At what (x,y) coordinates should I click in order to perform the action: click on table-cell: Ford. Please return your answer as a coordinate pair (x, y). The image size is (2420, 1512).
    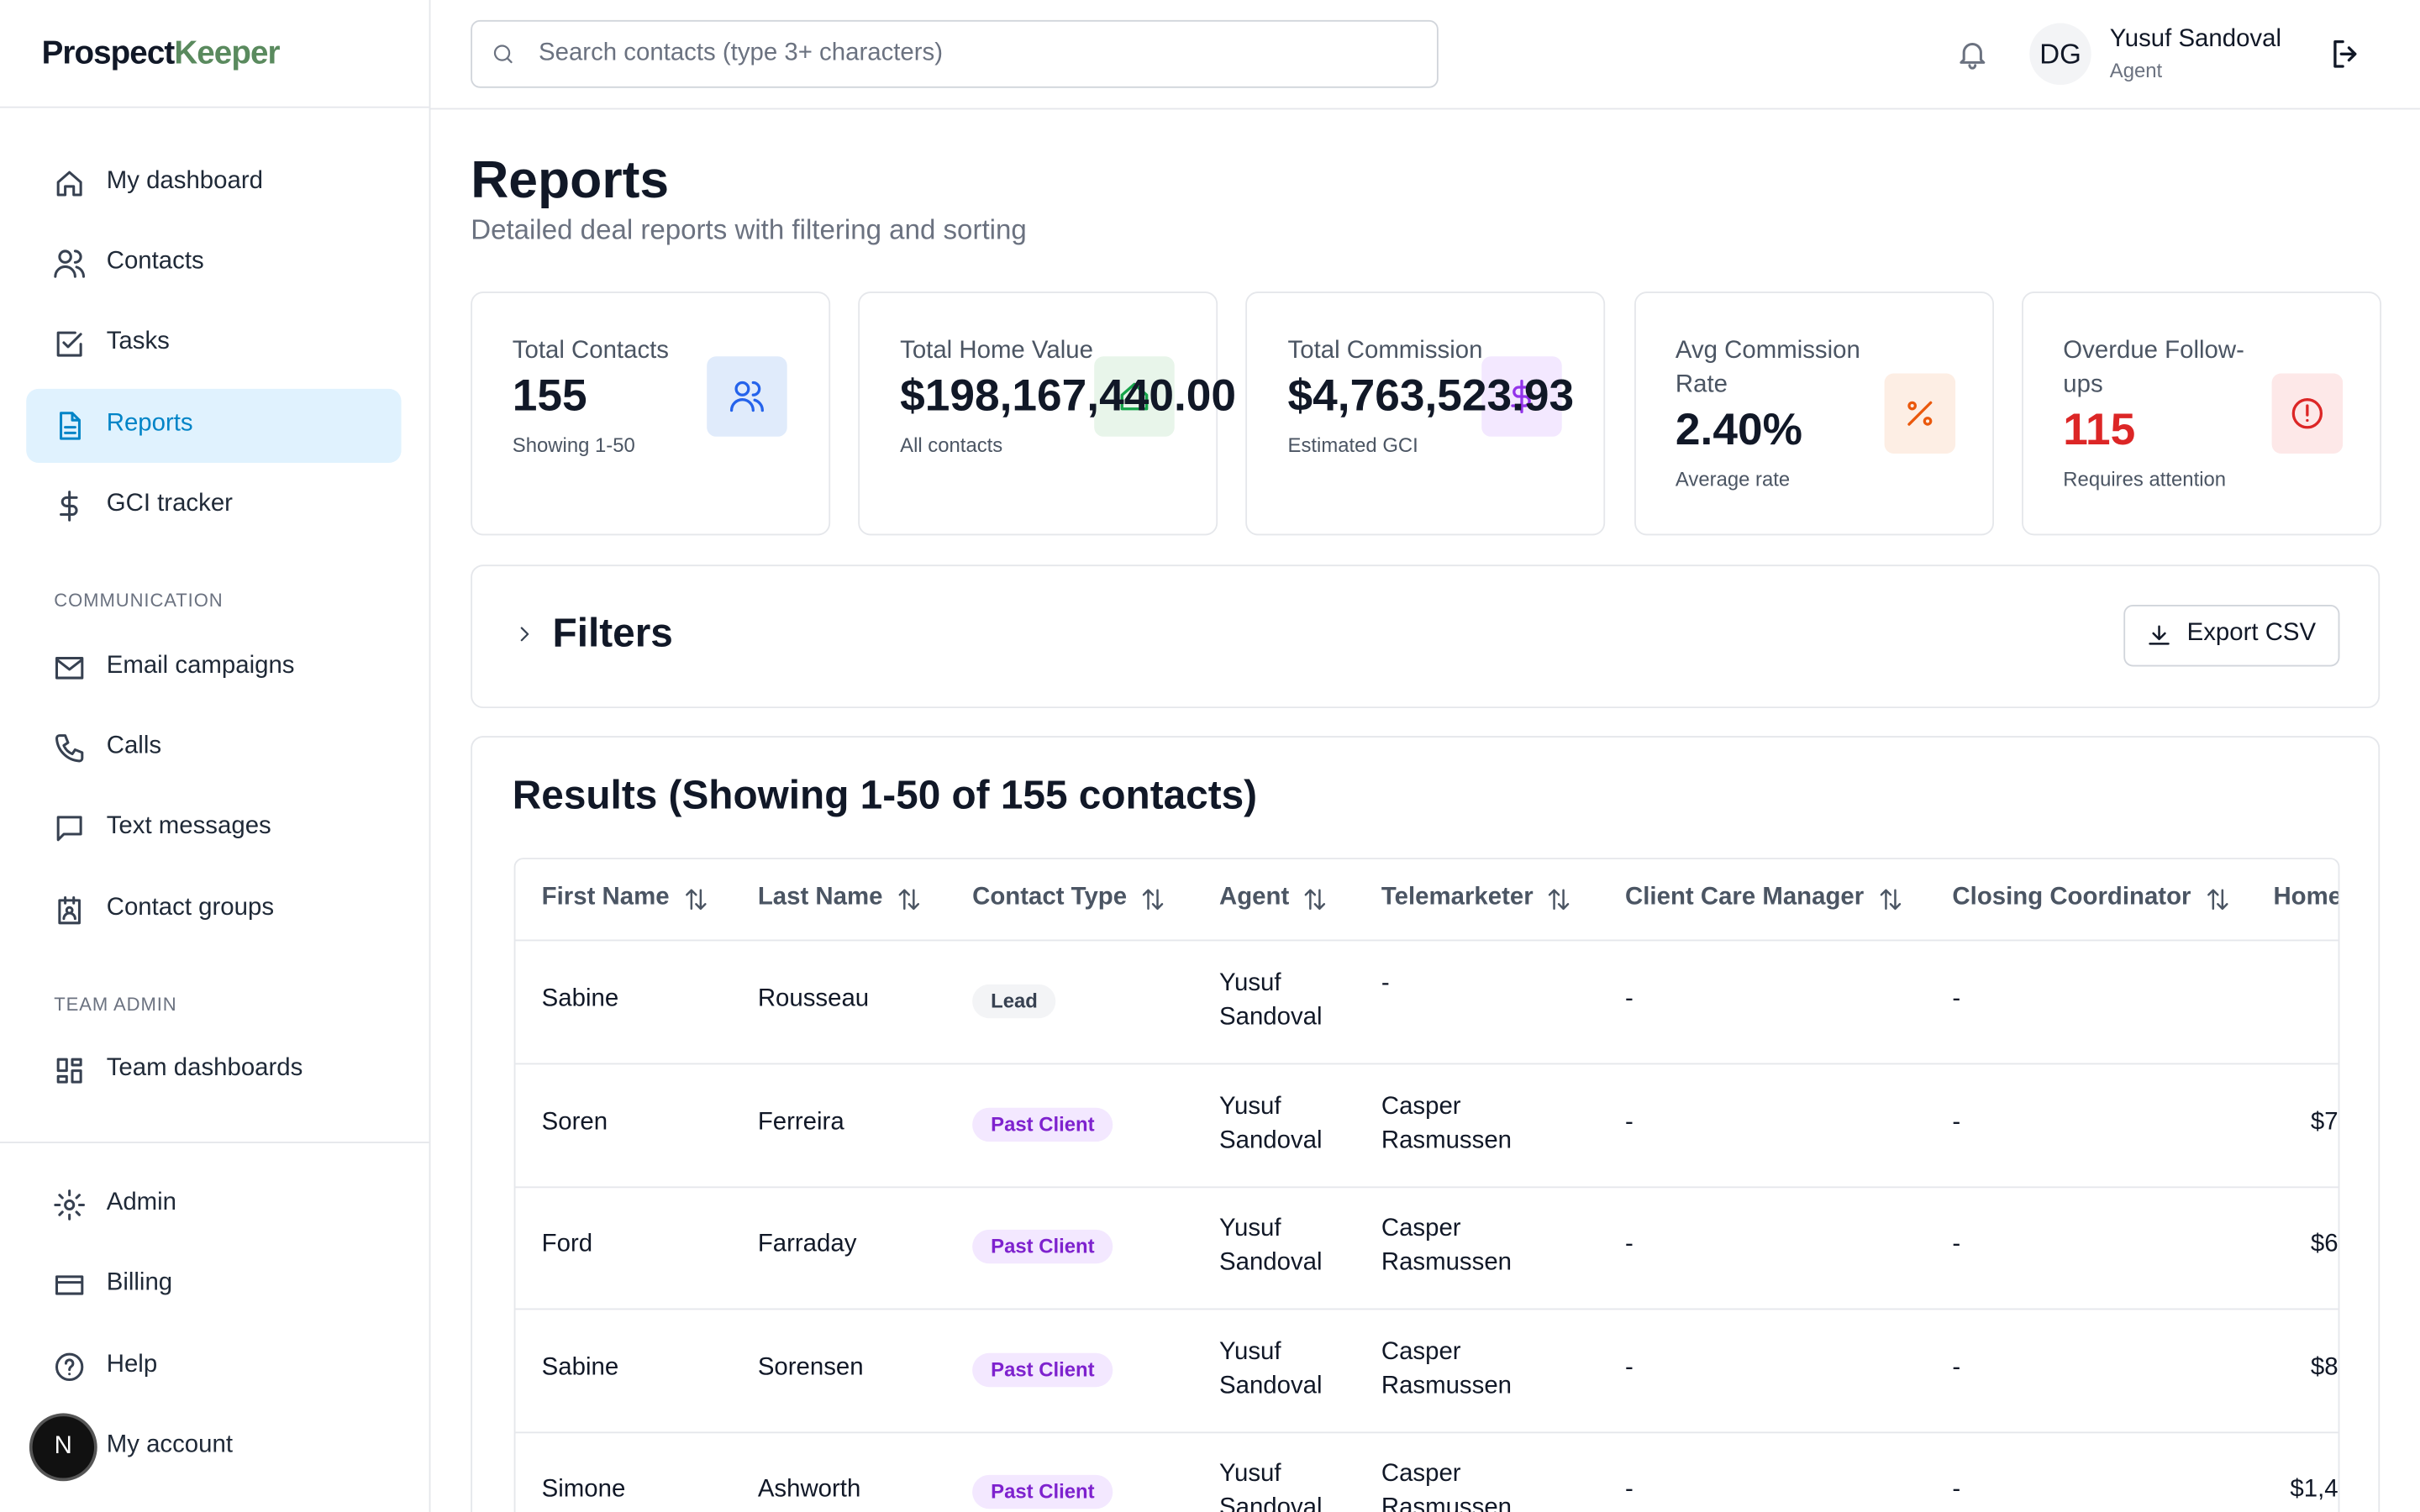
    Looking at the image, I should click on (567, 1244).